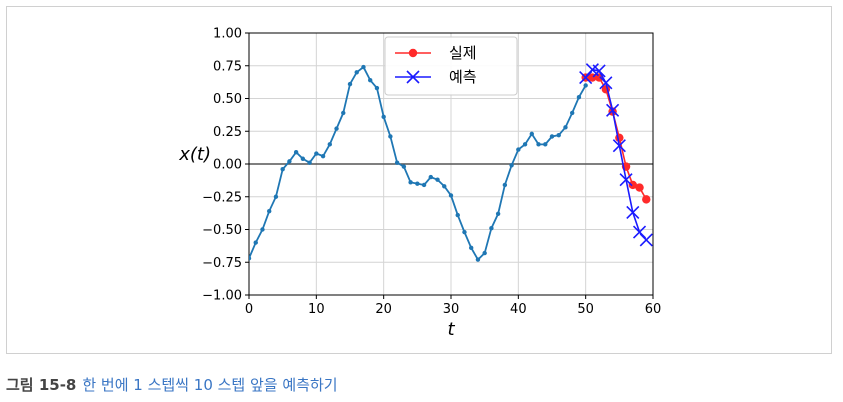  What do you see at coordinates (227, 165) in the screenshot?
I see `y-tick-label: 0.00` at bounding box center [227, 165].